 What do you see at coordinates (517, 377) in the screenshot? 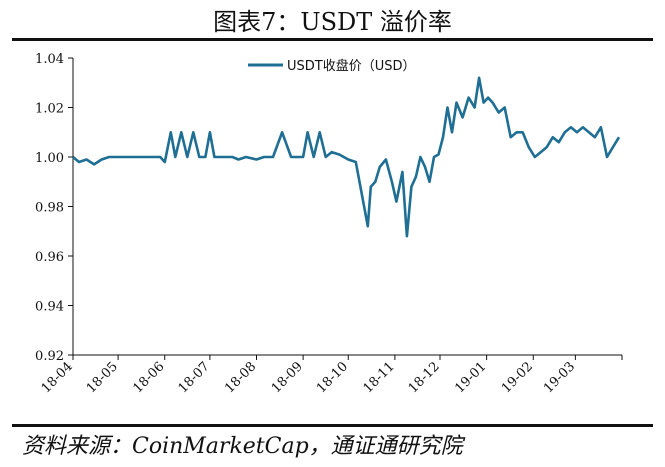
I see `x-tick-label: 19-02` at bounding box center [517, 377].